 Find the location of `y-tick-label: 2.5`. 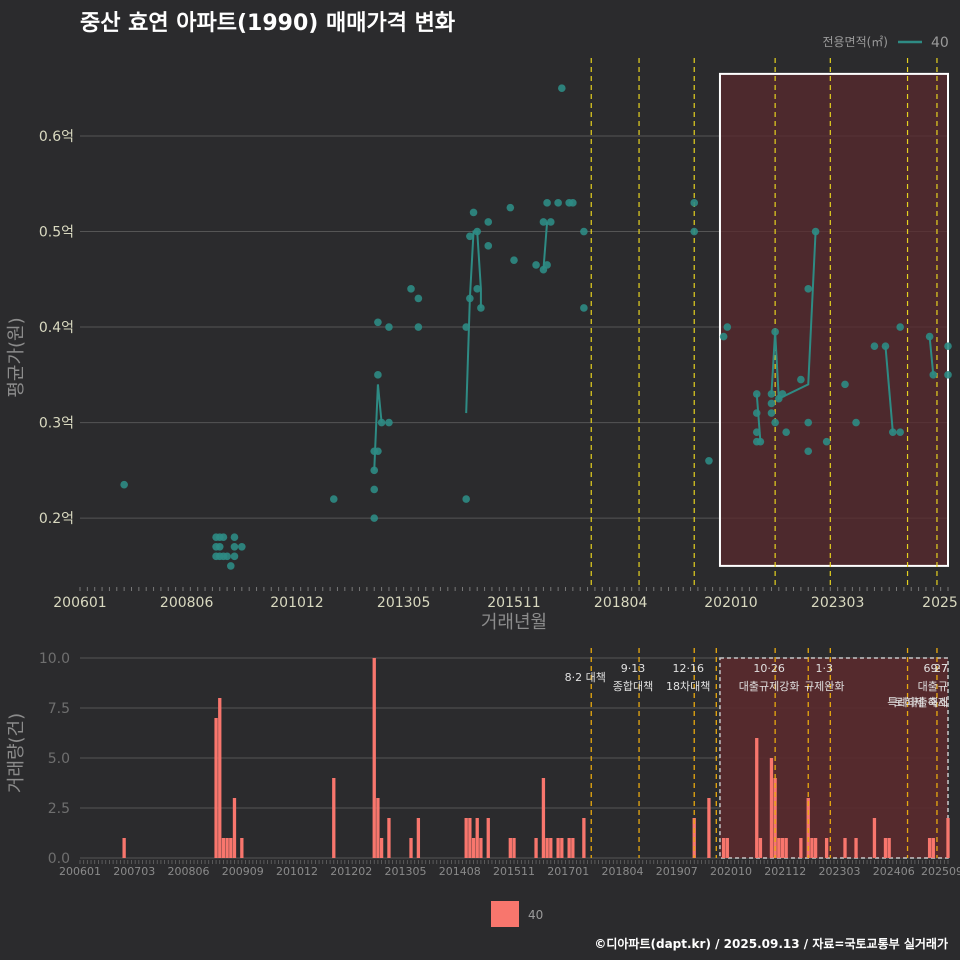

y-tick-label: 2.5 is located at coordinates (59, 809).